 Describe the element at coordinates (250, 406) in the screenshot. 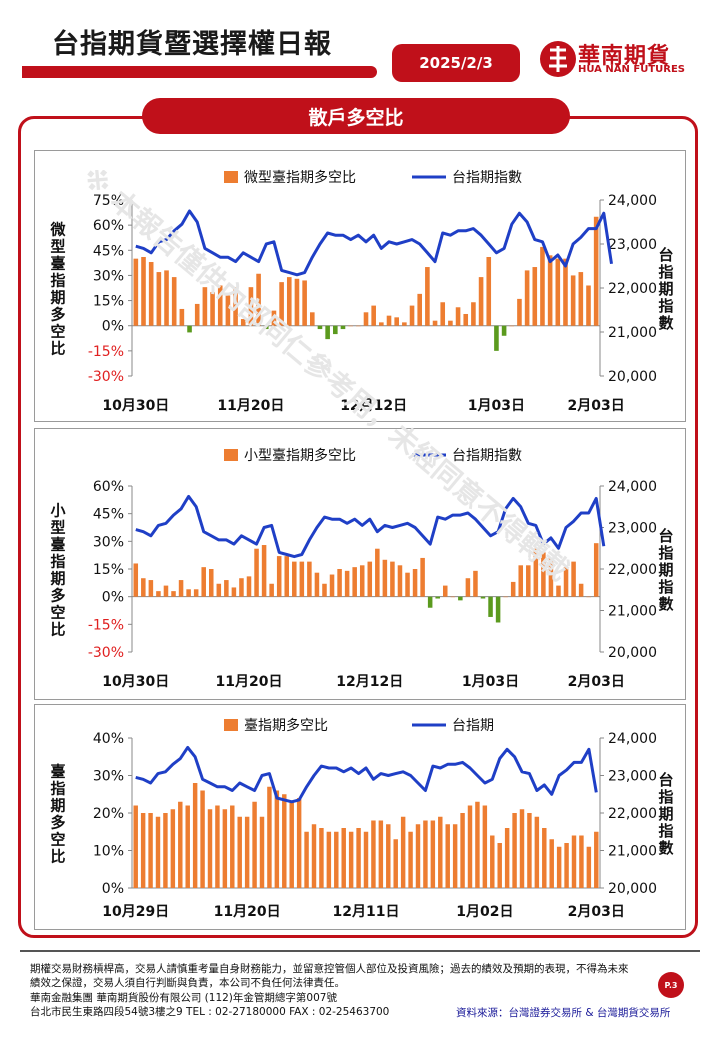

I see `x-tick-label: 11月20日` at that location.